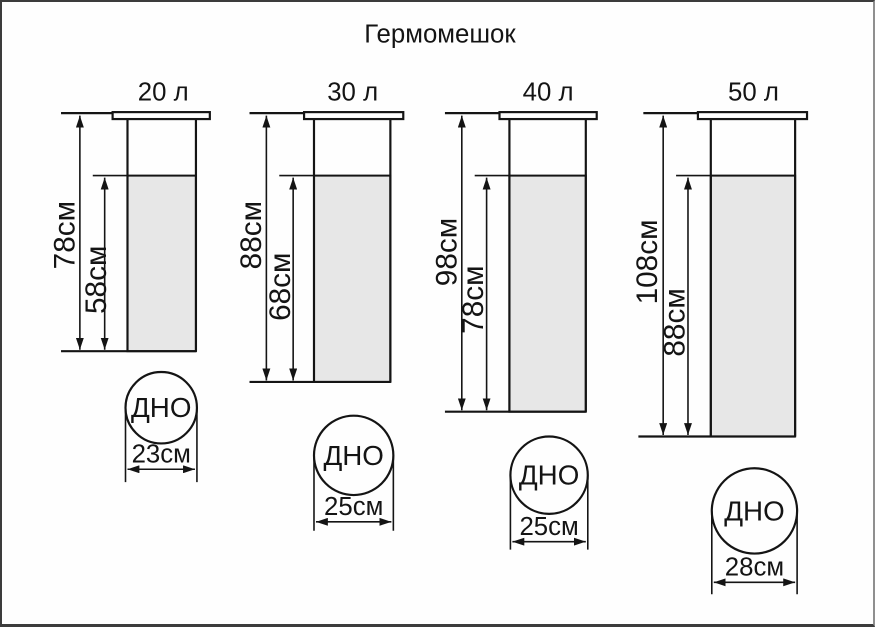  What do you see at coordinates (754, 567) in the screenshot?
I see `bottom-diameter-label: 28см` at bounding box center [754, 567].